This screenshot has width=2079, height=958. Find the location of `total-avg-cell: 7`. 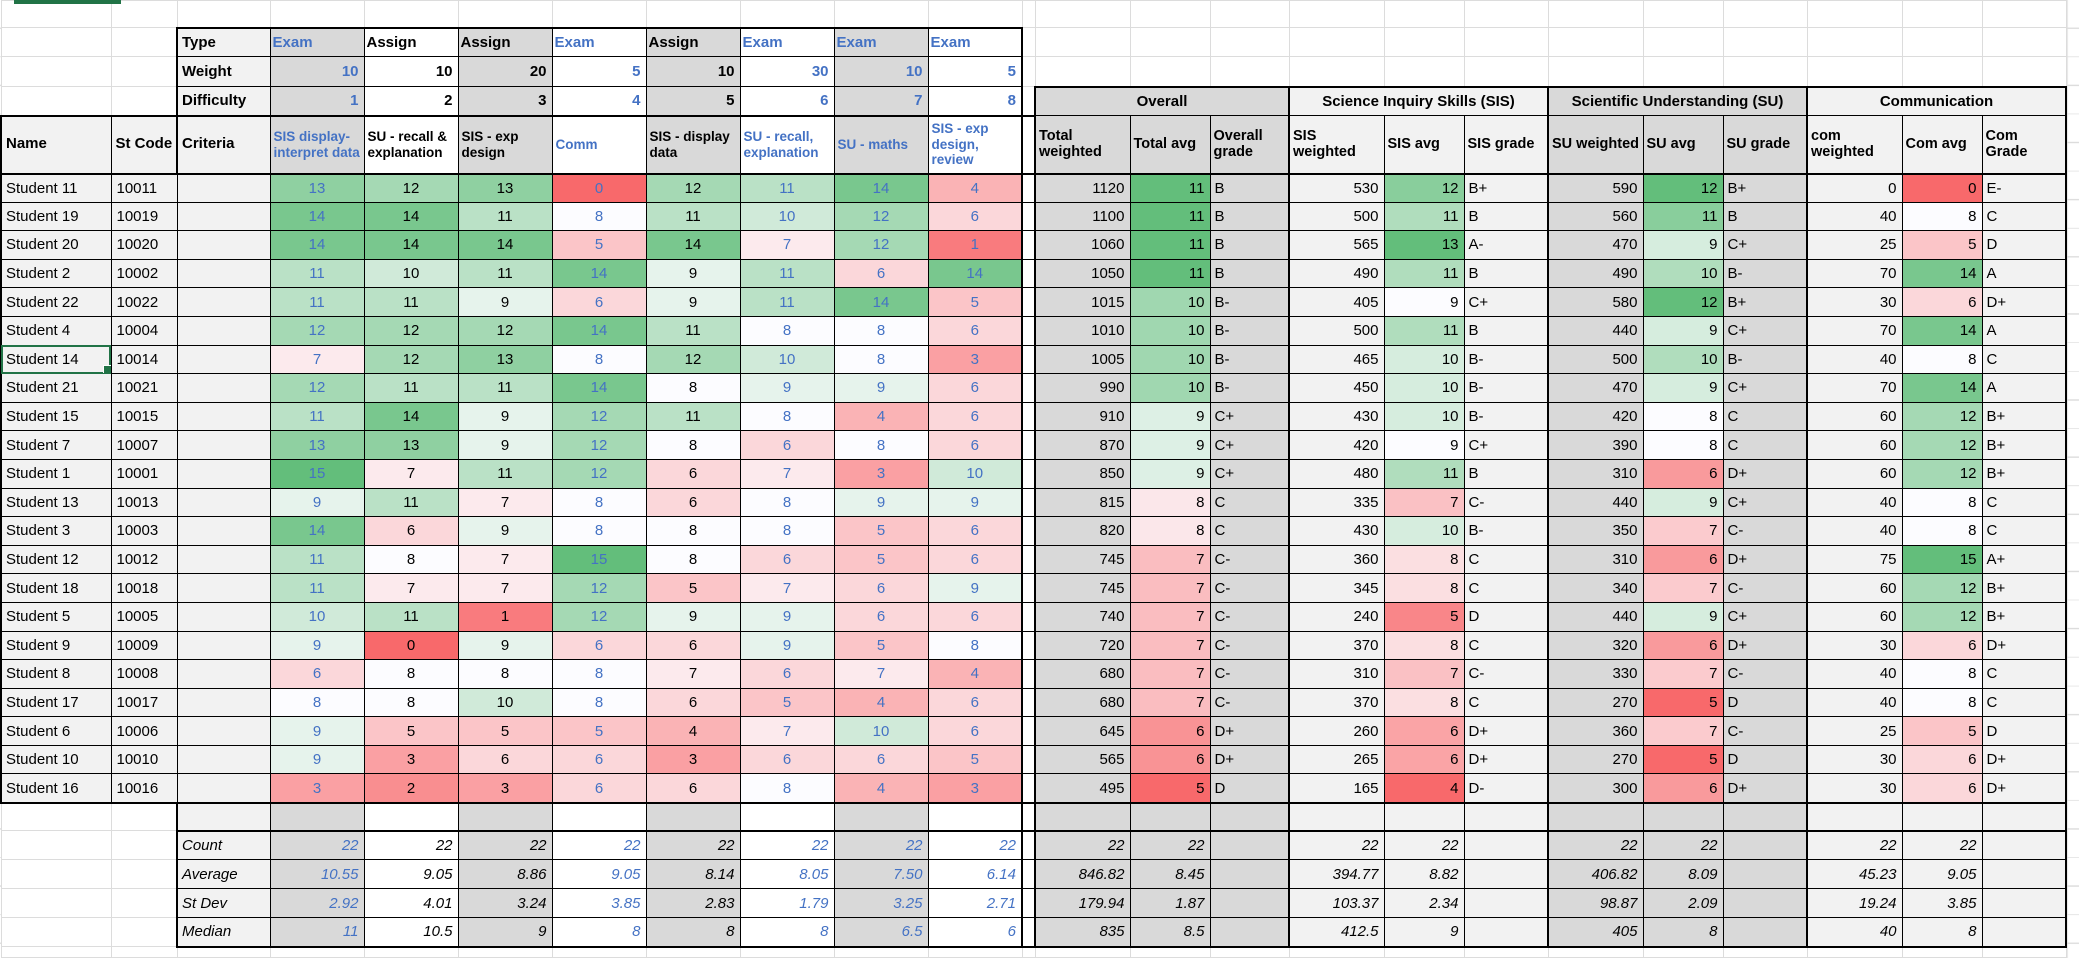

total-avg-cell: 7 is located at coordinates (1170, 674).